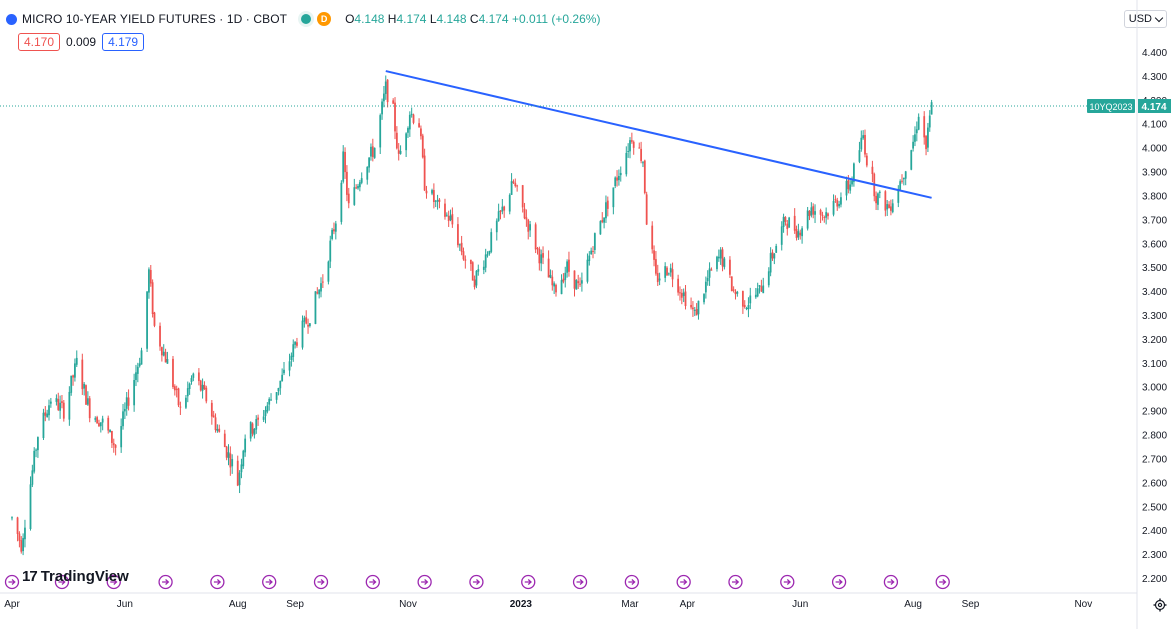 The height and width of the screenshot is (629, 1175). Describe the element at coordinates (39, 42) in the screenshot. I see `sell-price-button: 4.170` at that location.